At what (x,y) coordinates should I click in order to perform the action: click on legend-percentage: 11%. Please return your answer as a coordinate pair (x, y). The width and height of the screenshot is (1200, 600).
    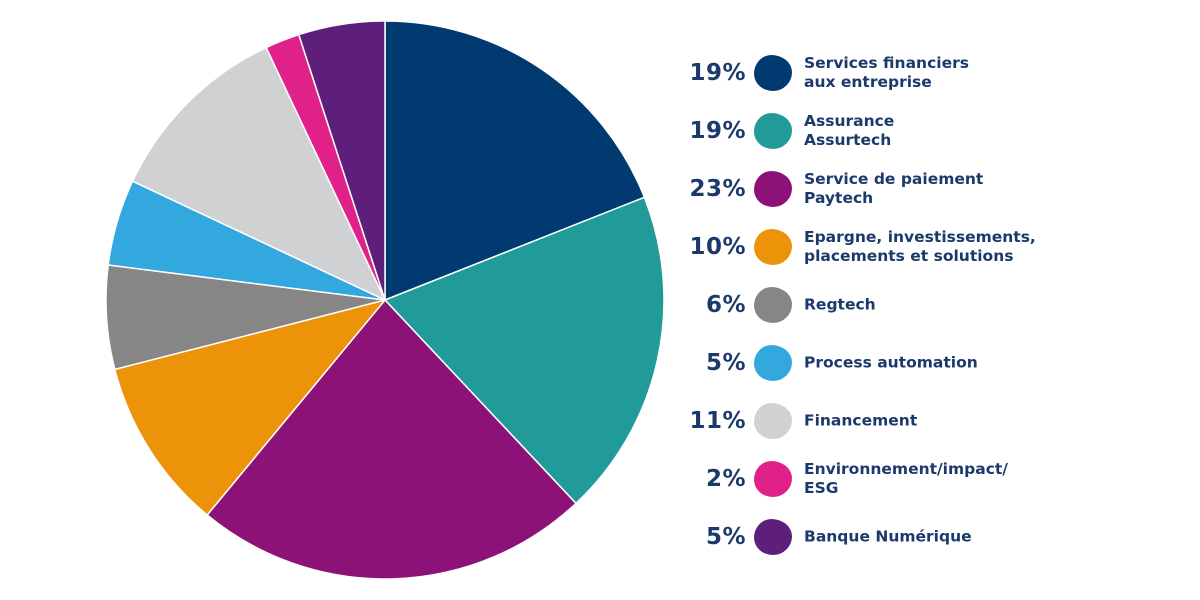
    Looking at the image, I should click on (717, 421).